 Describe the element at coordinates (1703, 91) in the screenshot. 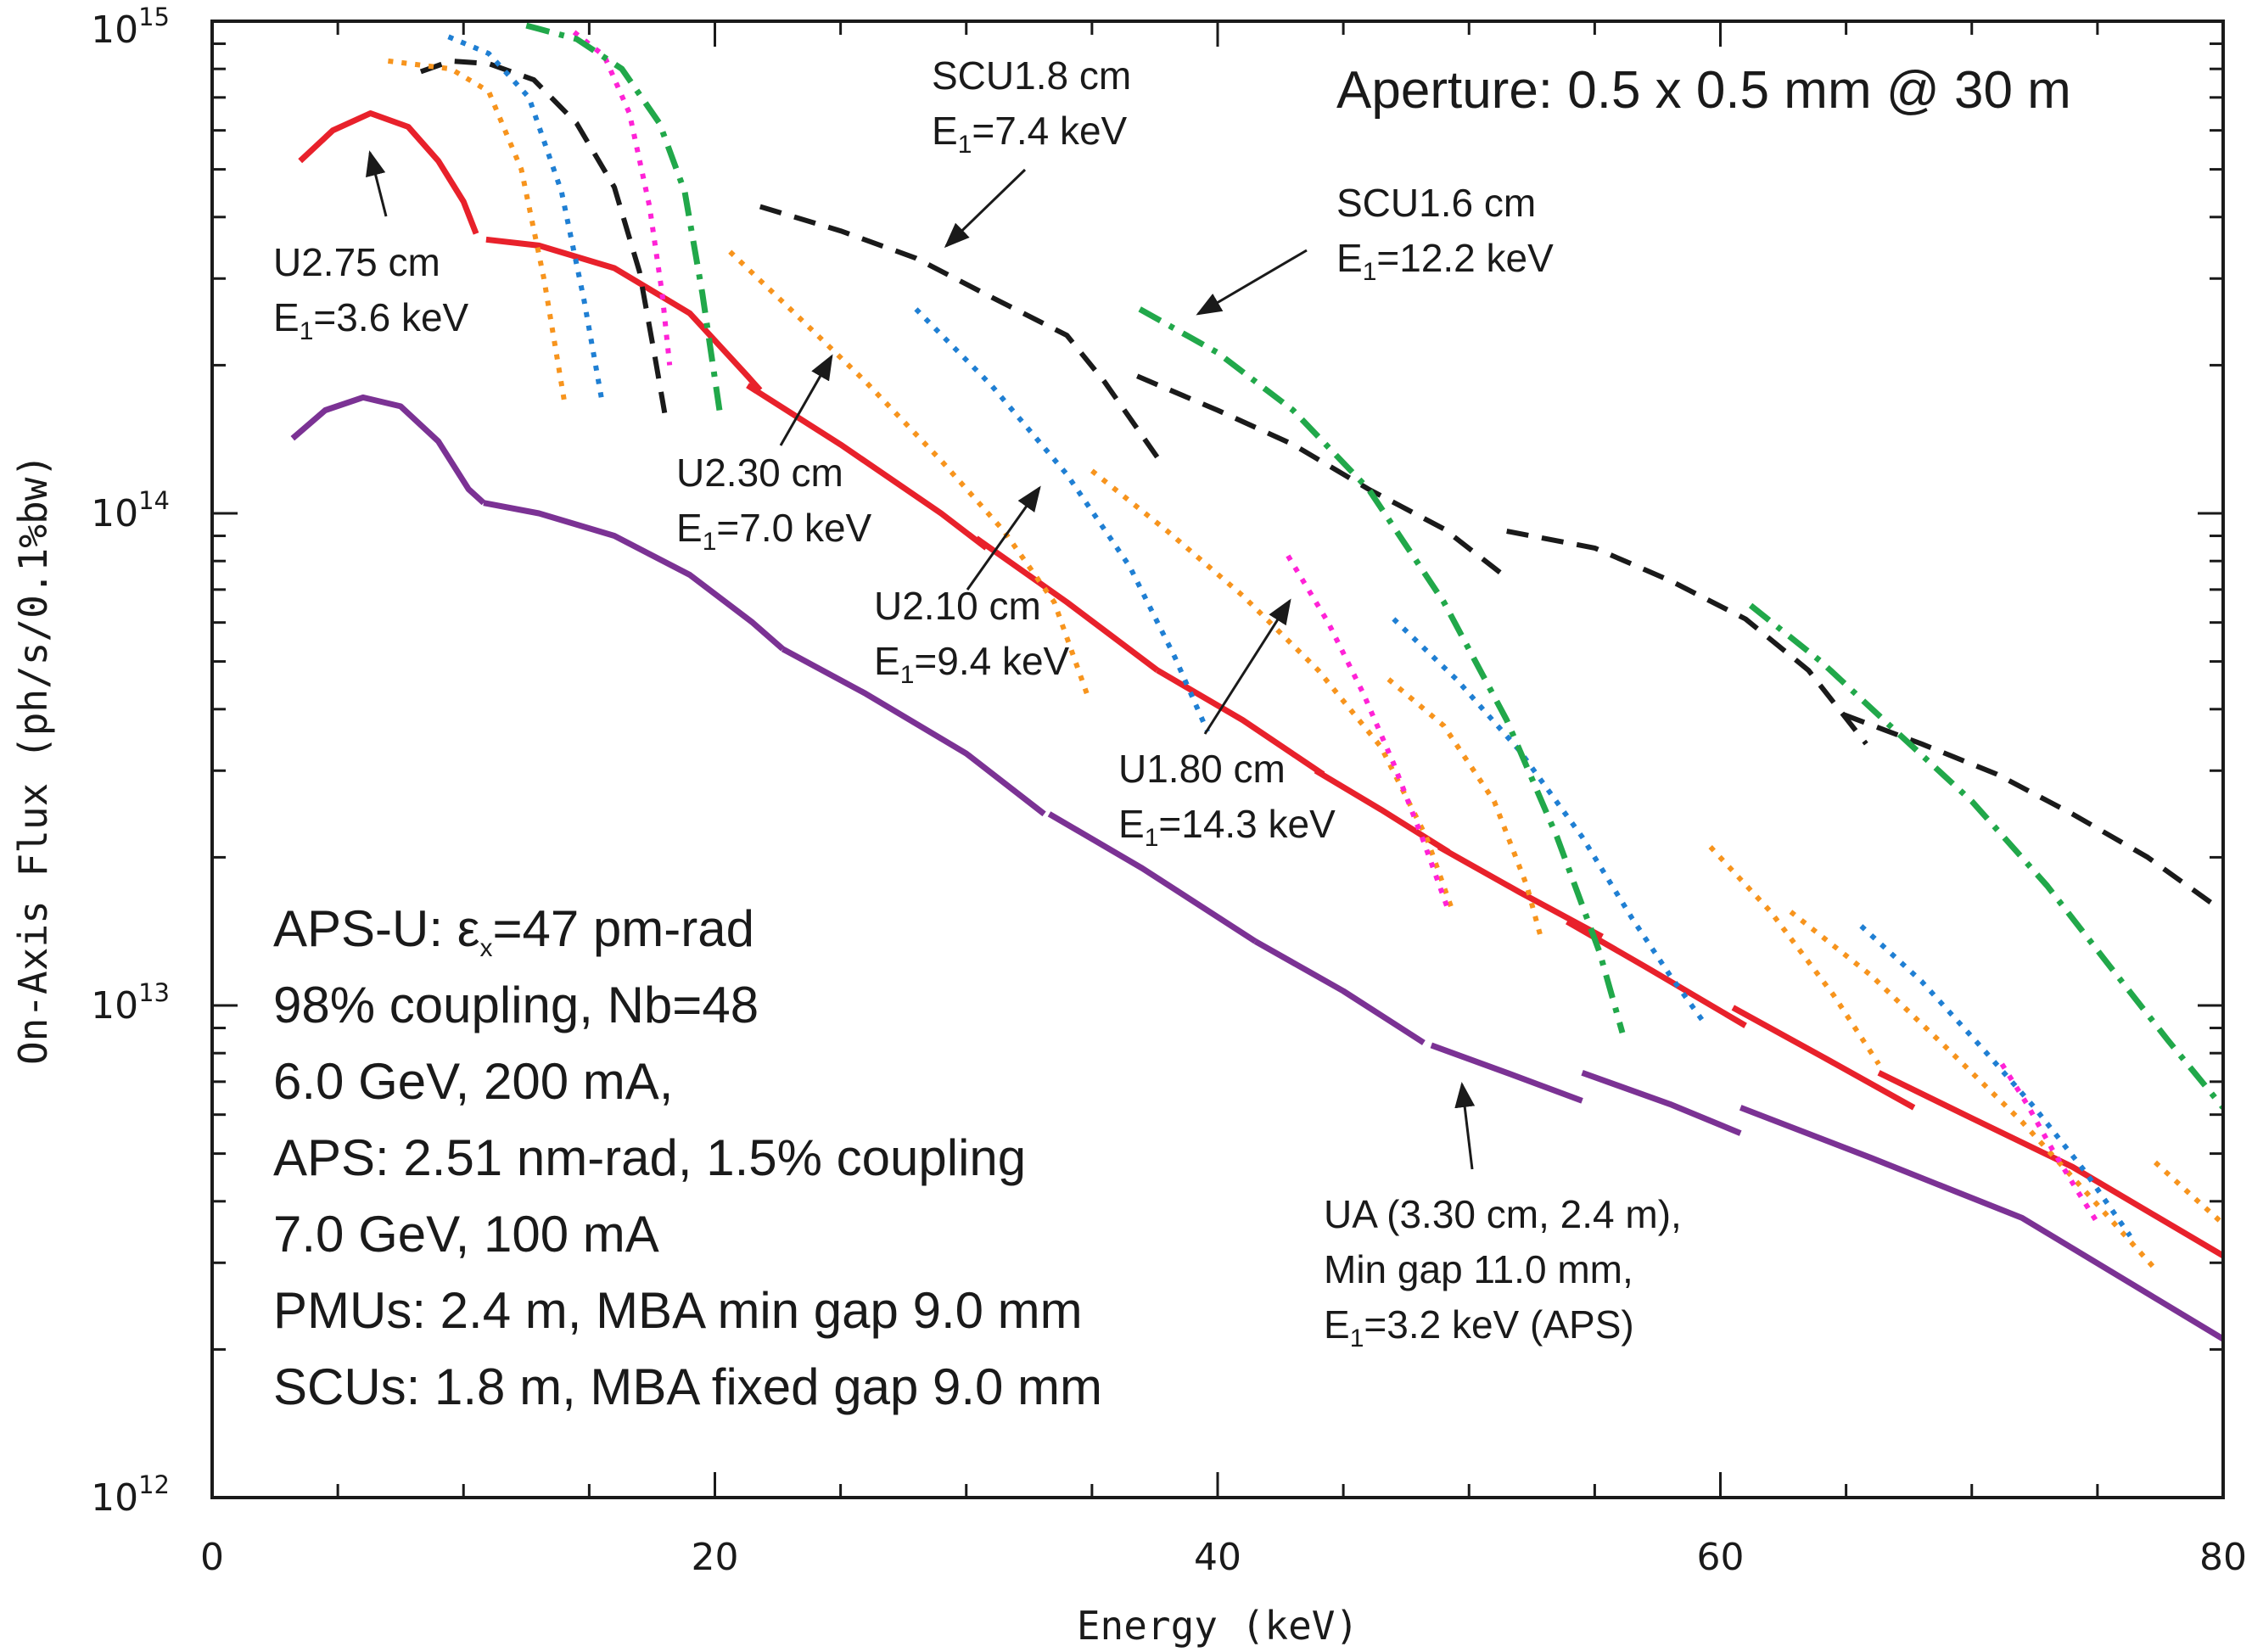

I see `aperture-note: Aperture: 0.5 x 0.5 mm @ 30 m` at that location.